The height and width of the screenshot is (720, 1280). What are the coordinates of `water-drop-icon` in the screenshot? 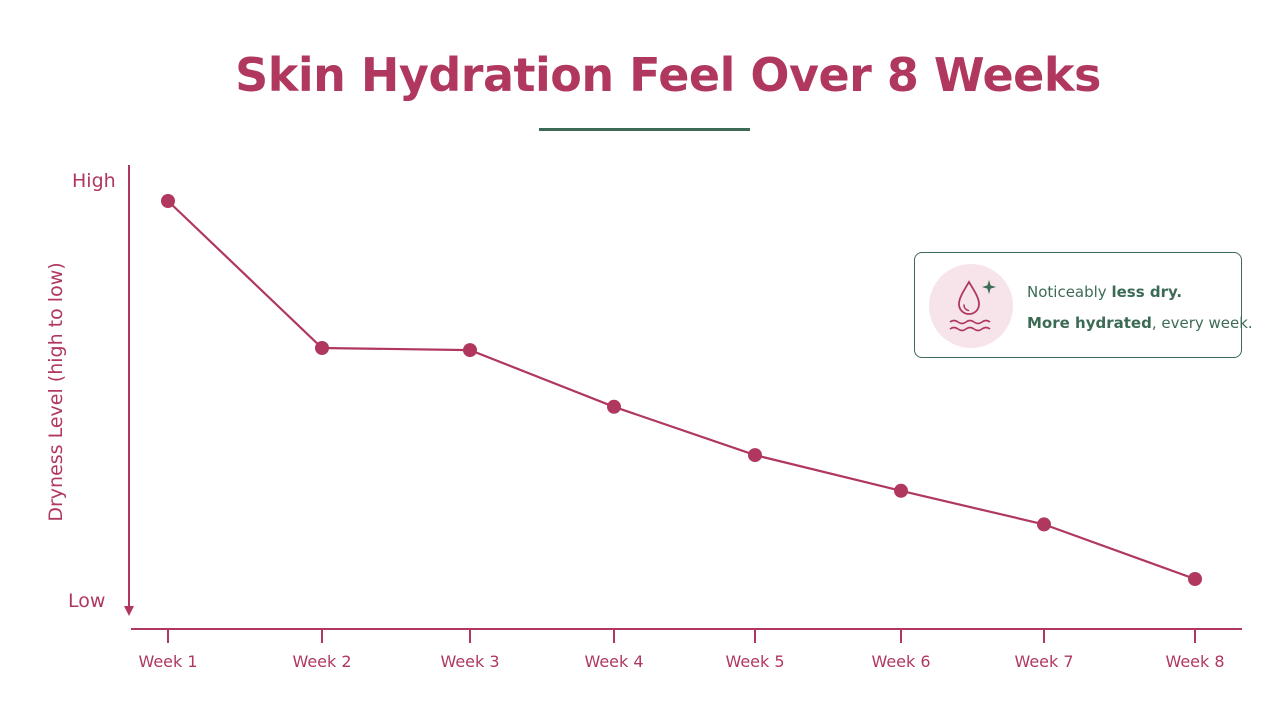 It's located at (972, 306).